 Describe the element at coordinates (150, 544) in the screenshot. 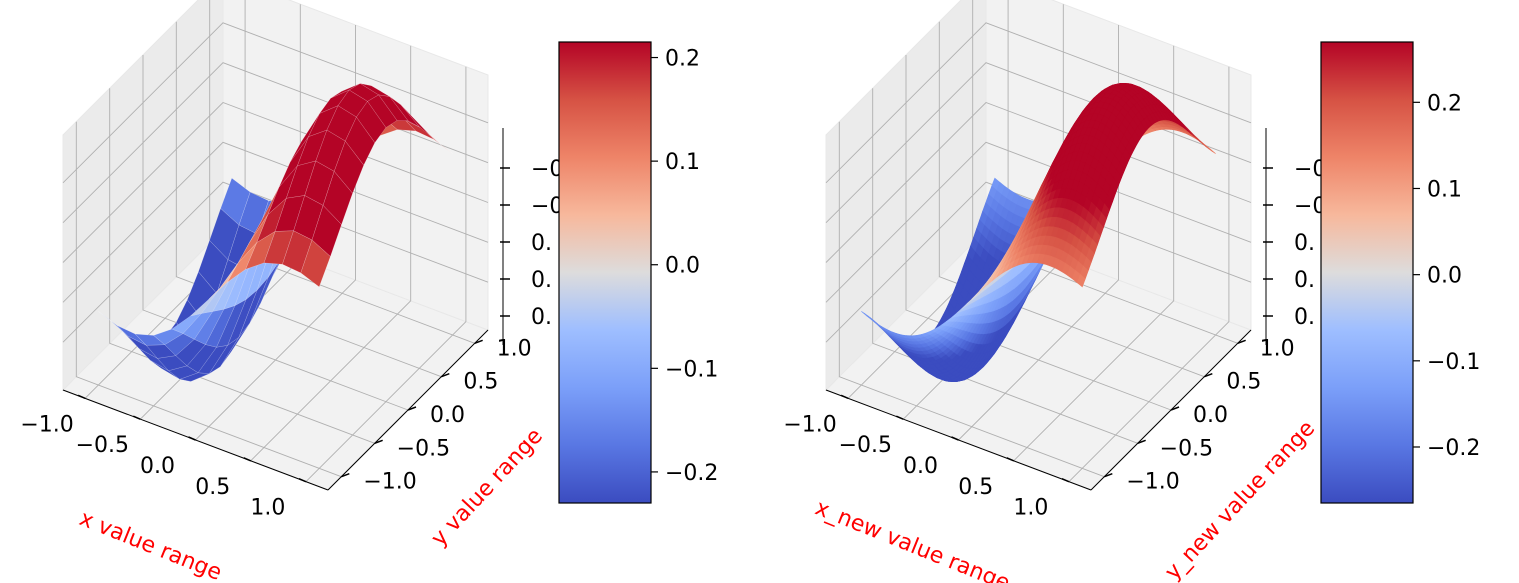

I see `x-axis-label: x value range` at that location.